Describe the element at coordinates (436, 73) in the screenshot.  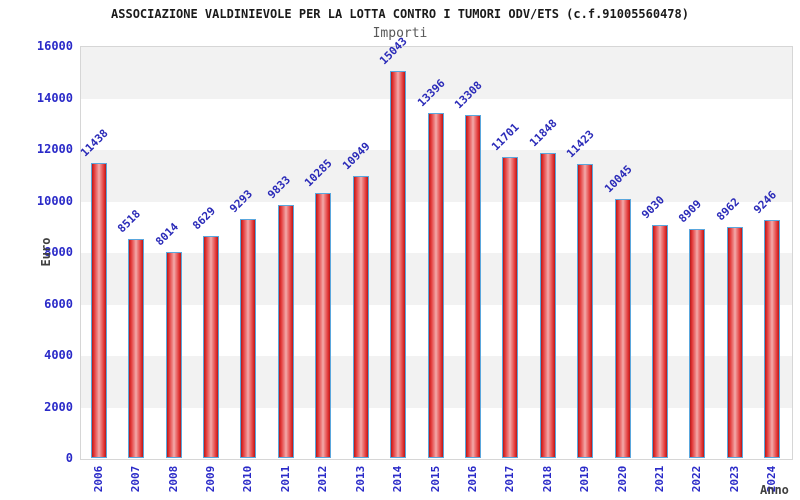
I see `plot-band` at that location.